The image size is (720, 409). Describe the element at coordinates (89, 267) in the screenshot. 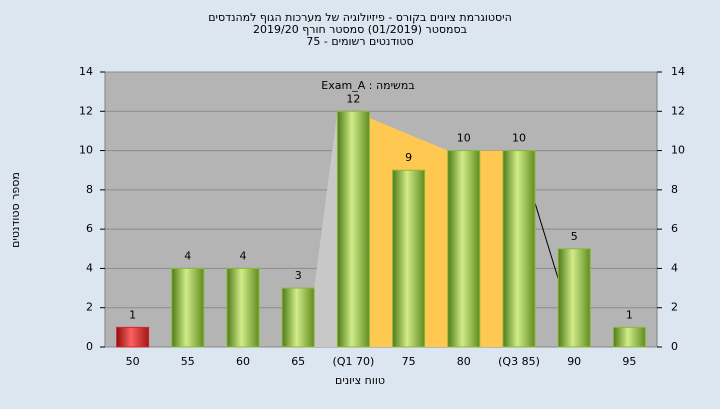

I see `y-tick-label: 4` at that location.